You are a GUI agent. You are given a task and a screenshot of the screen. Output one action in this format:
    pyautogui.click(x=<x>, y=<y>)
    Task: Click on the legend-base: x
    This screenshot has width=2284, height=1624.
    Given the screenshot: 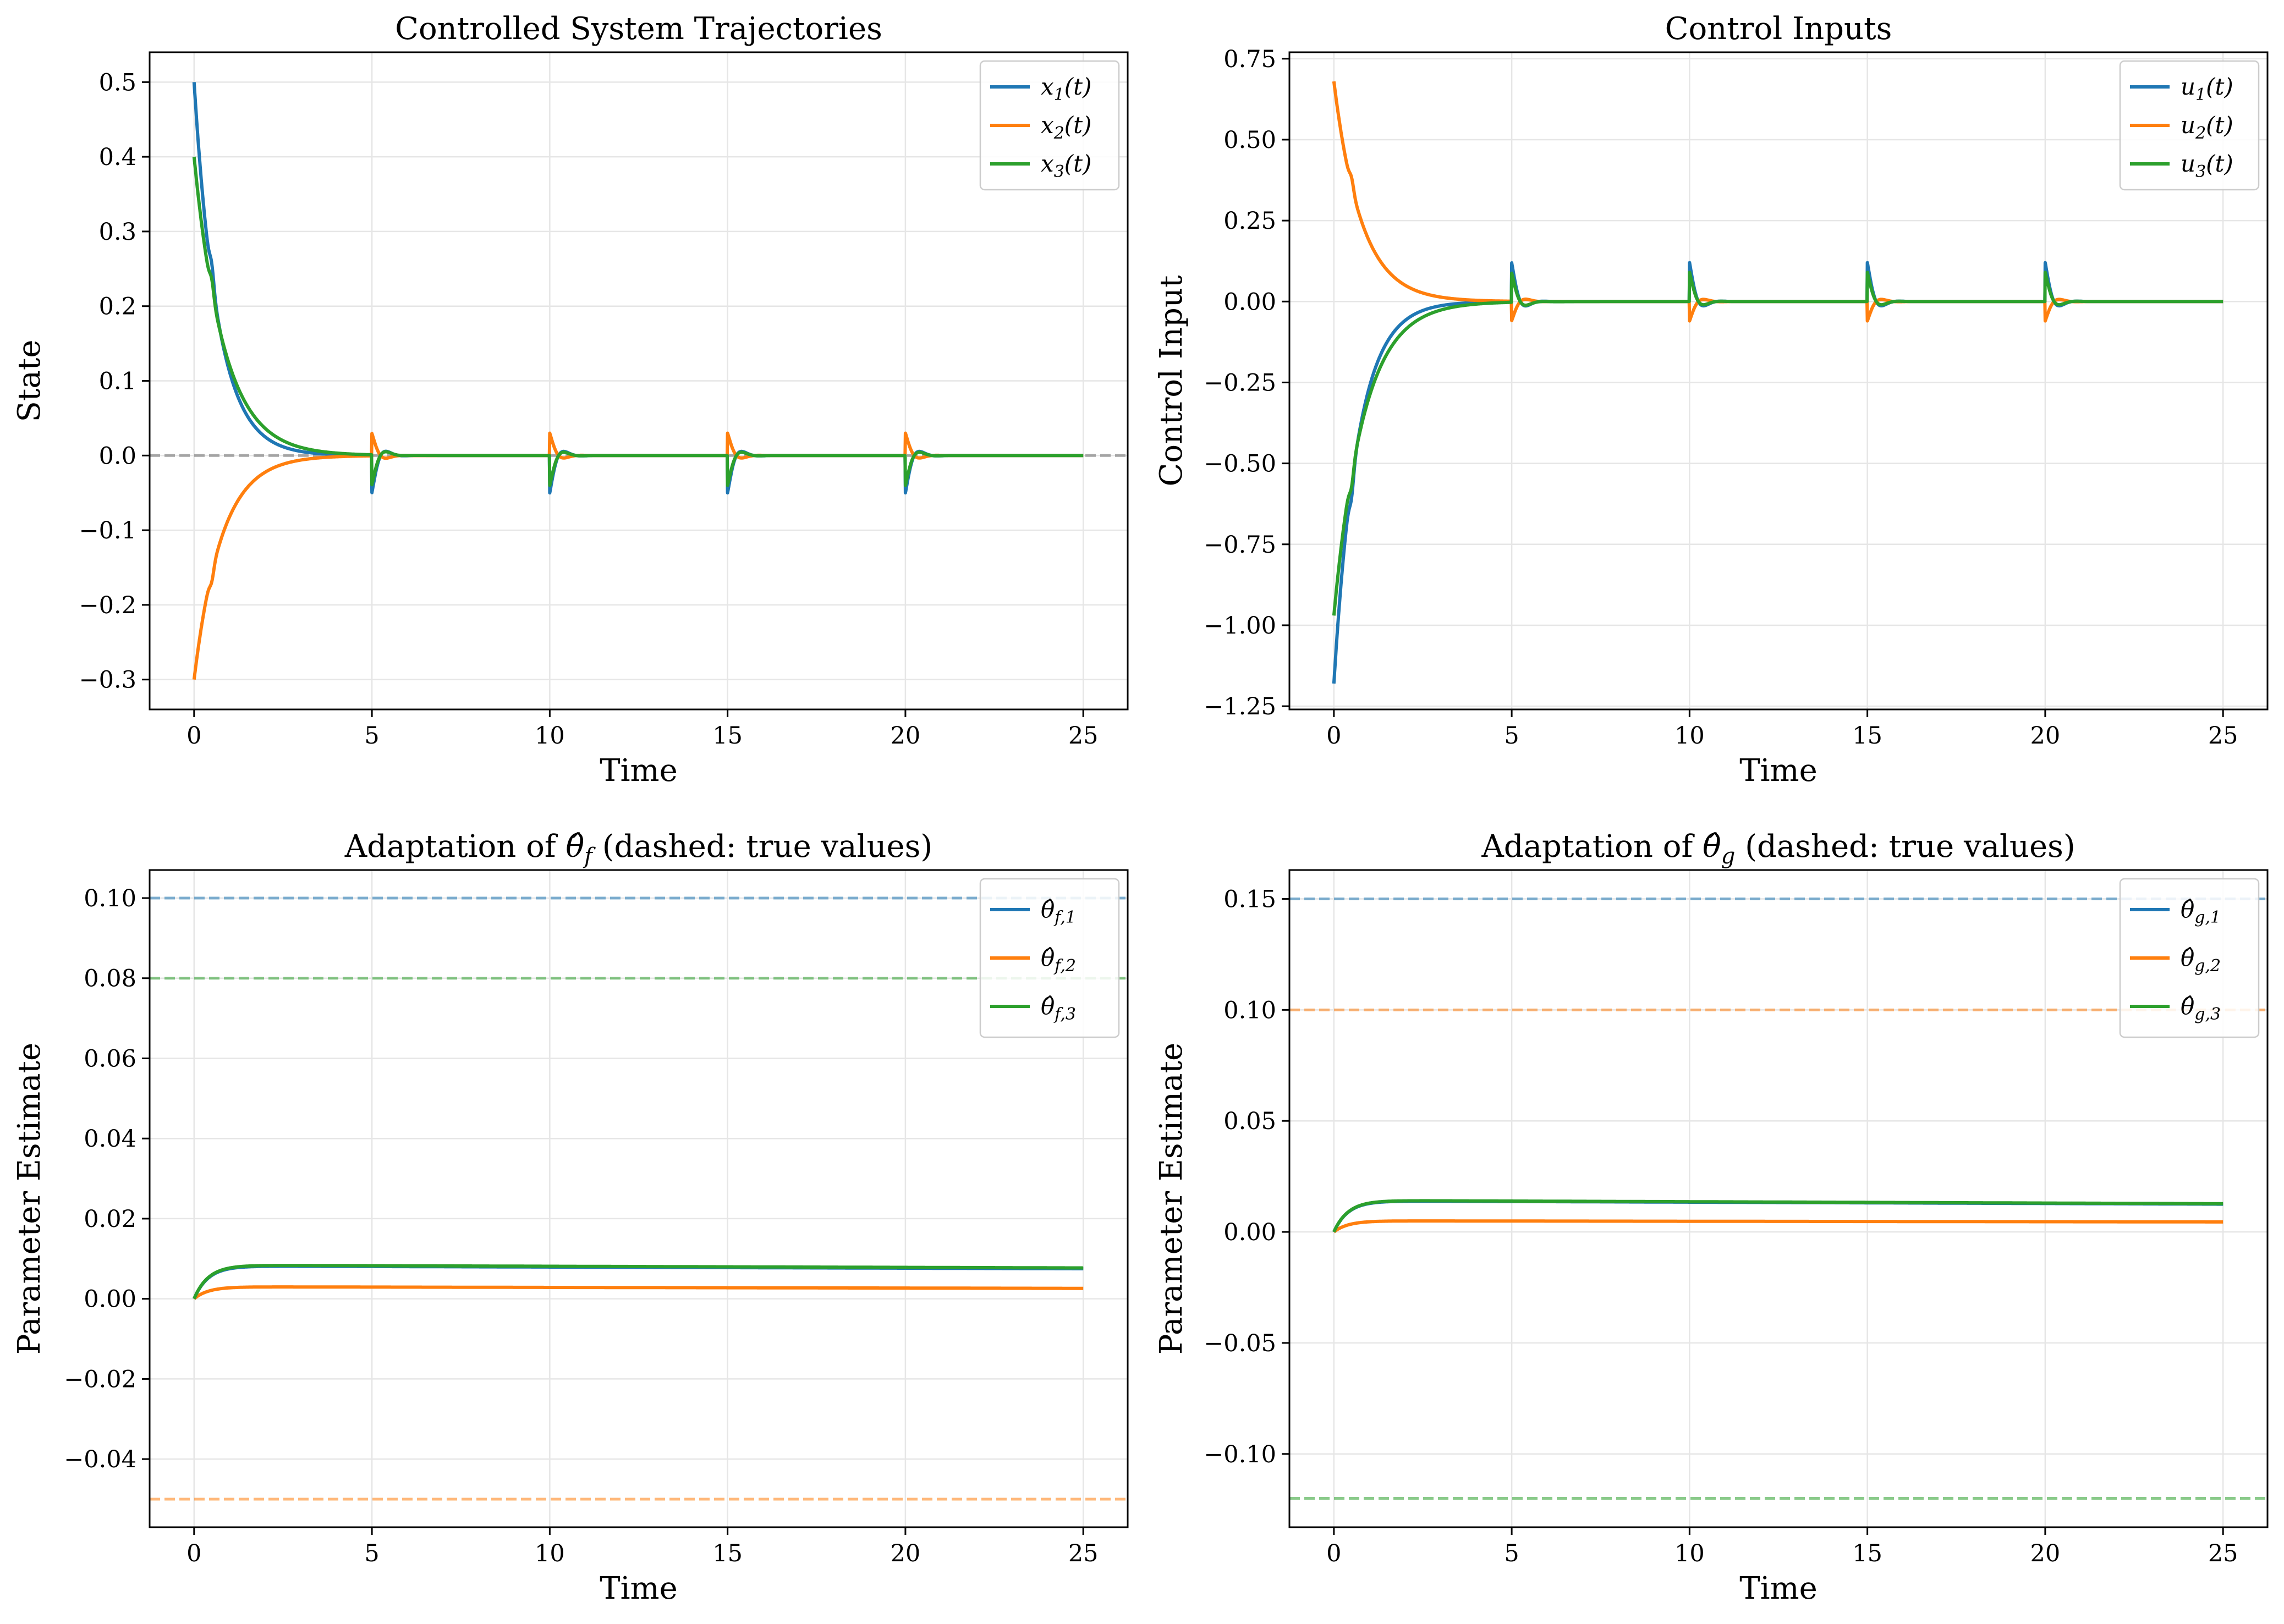 What is the action you would take?
    pyautogui.click(x=1047, y=125)
    